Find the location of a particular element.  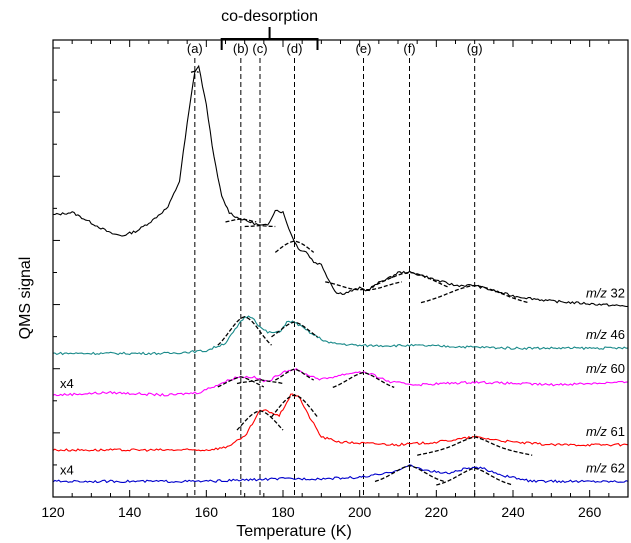

peak-marker-label: (e) is located at coordinates (364, 48).